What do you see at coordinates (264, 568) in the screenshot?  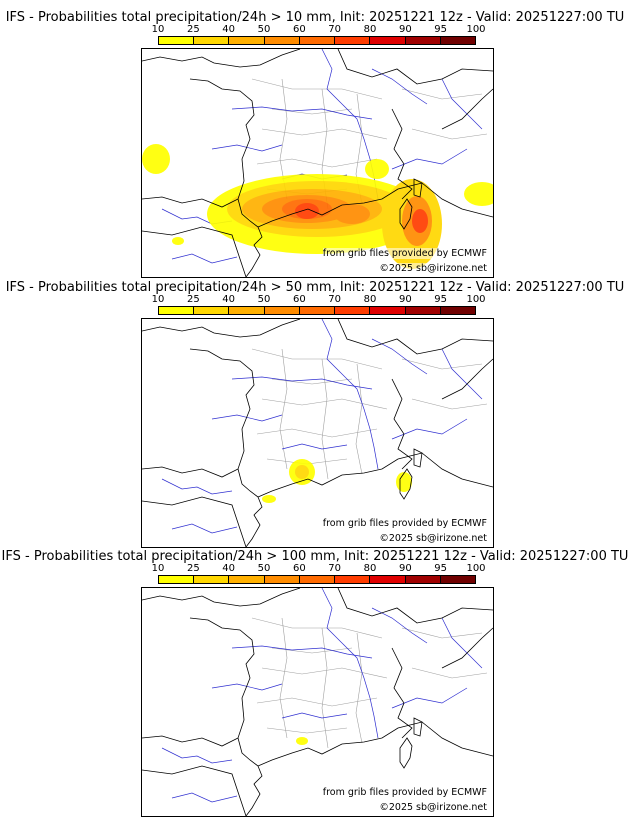 I see `colorbar-tick-label: 50` at bounding box center [264, 568].